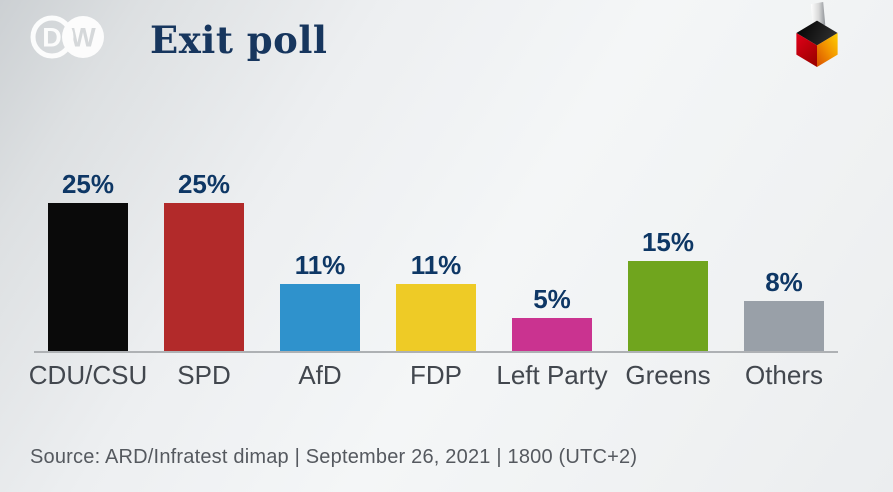 Image resolution: width=893 pixels, height=492 pixels. I want to click on bar-column: 15% Greens, so click(667, 307).